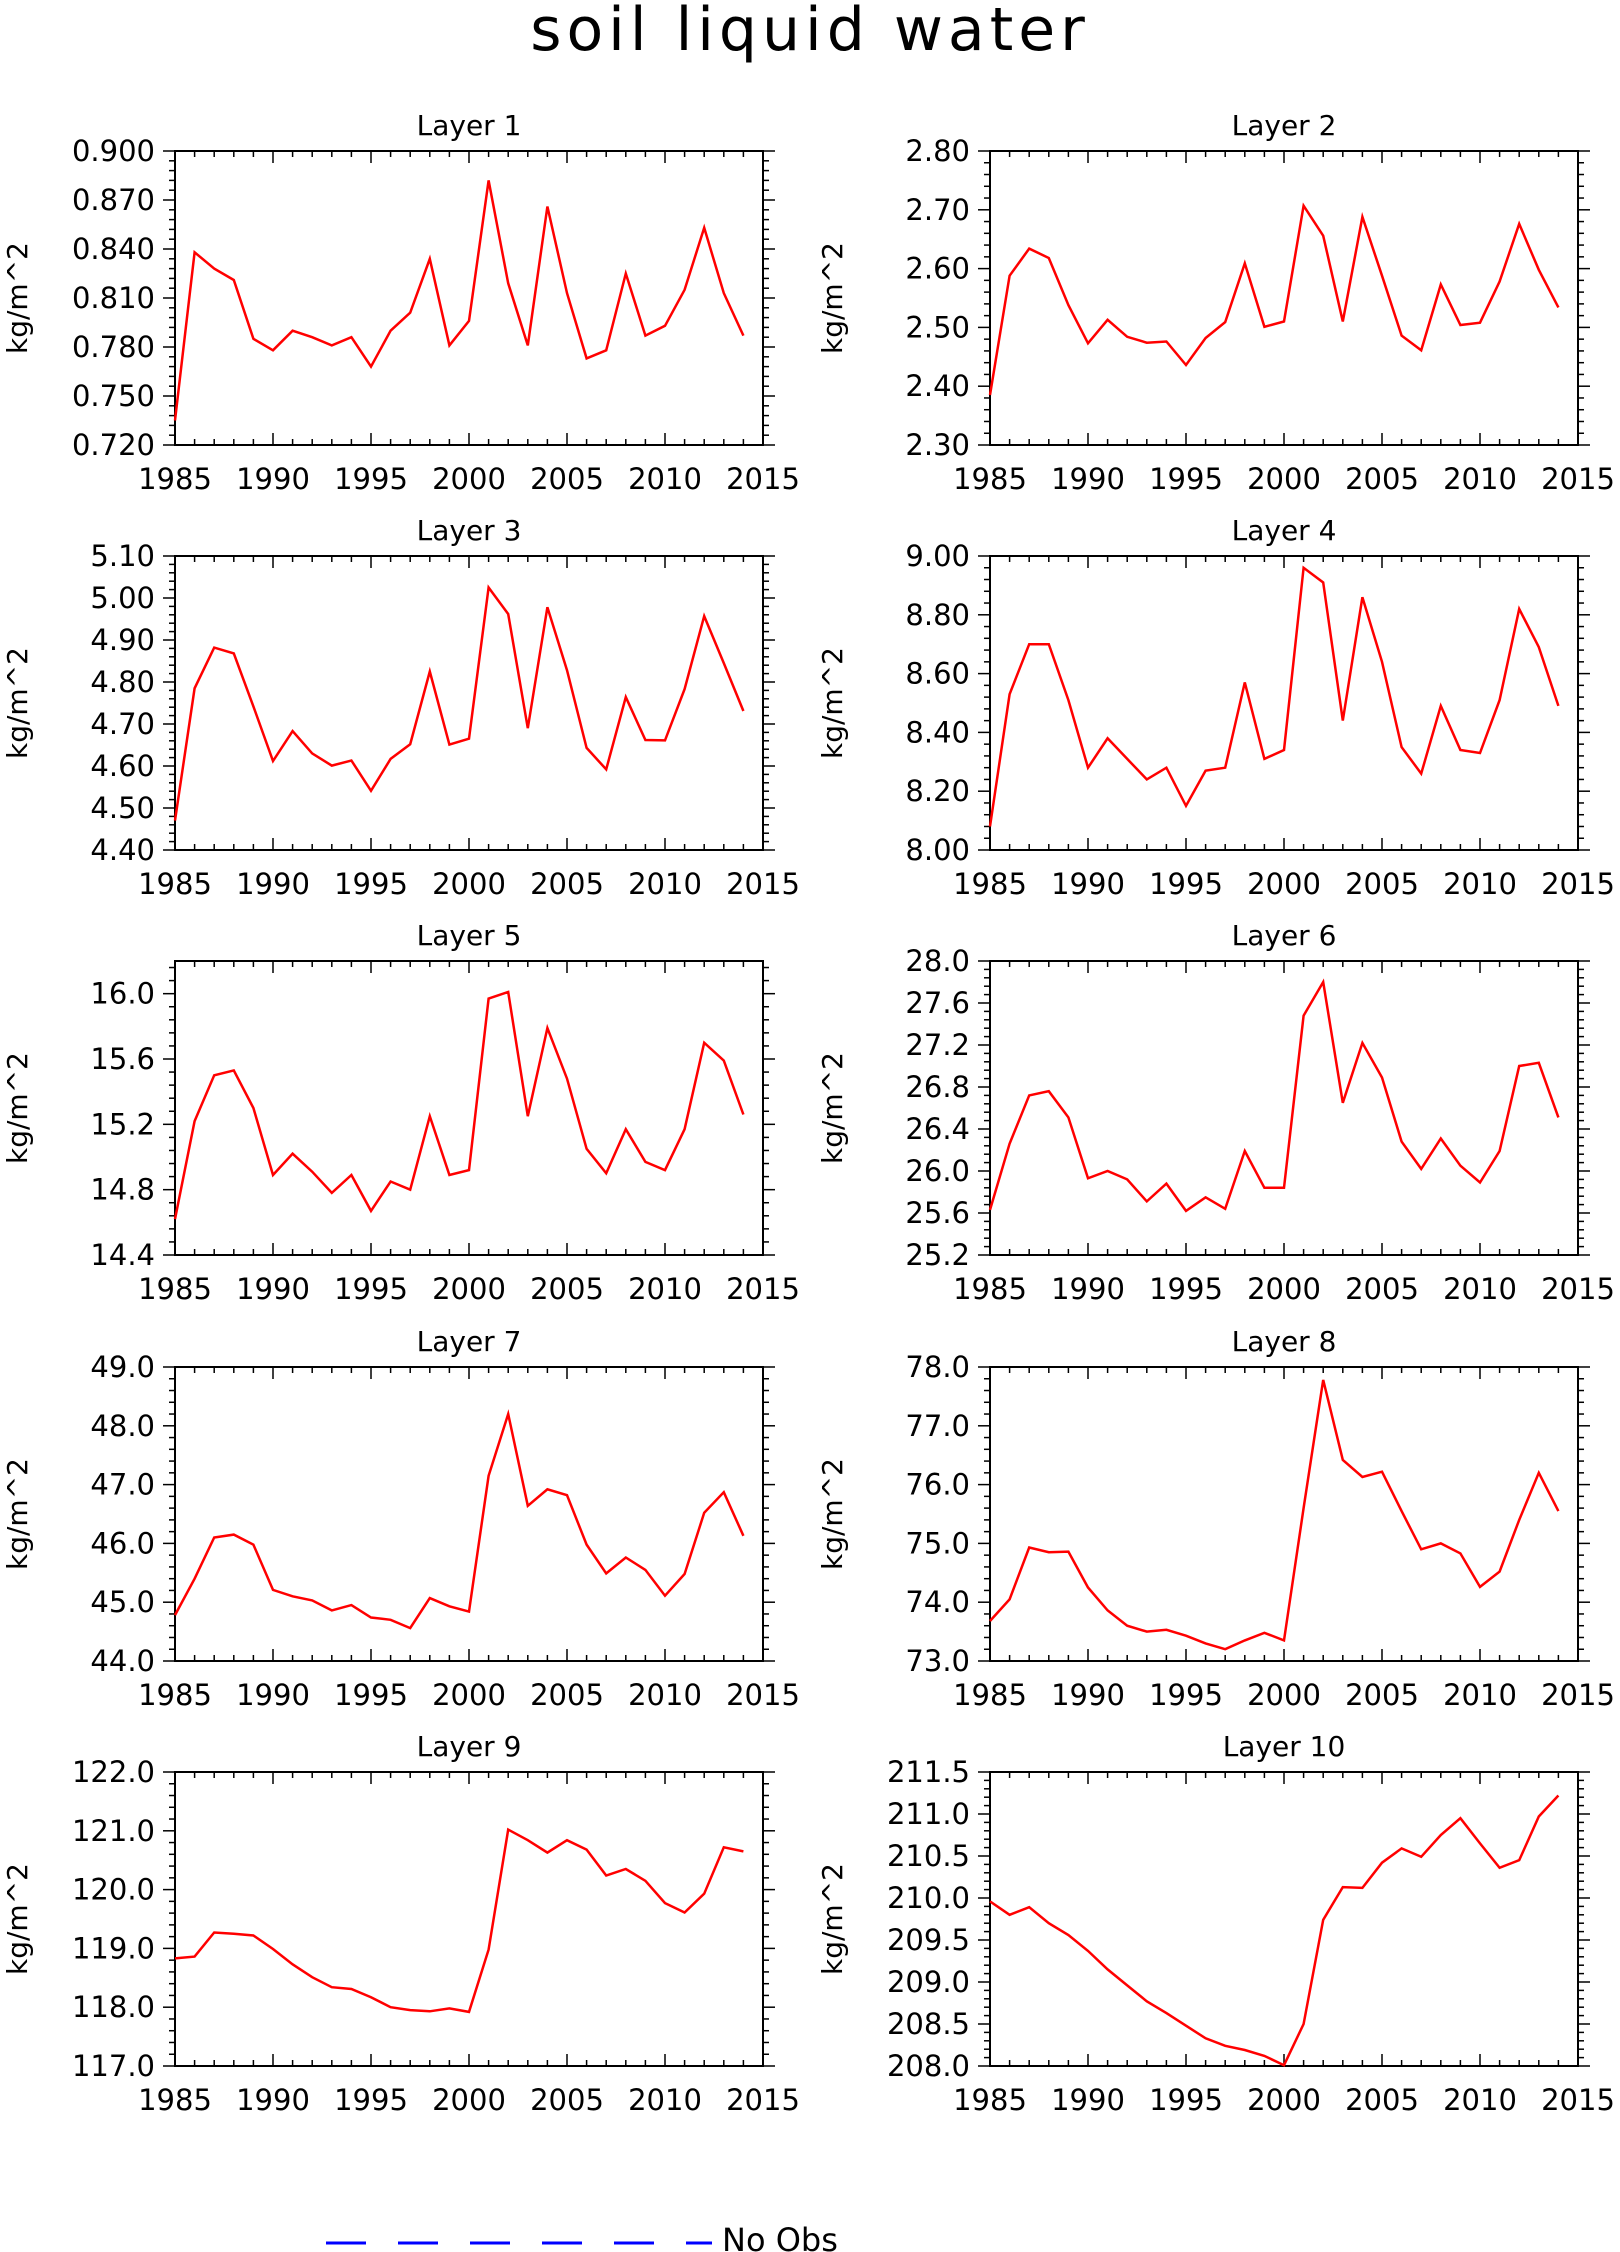  What do you see at coordinates (122, 1661) in the screenshot?
I see `layer-7-ytick-label: 44.0` at bounding box center [122, 1661].